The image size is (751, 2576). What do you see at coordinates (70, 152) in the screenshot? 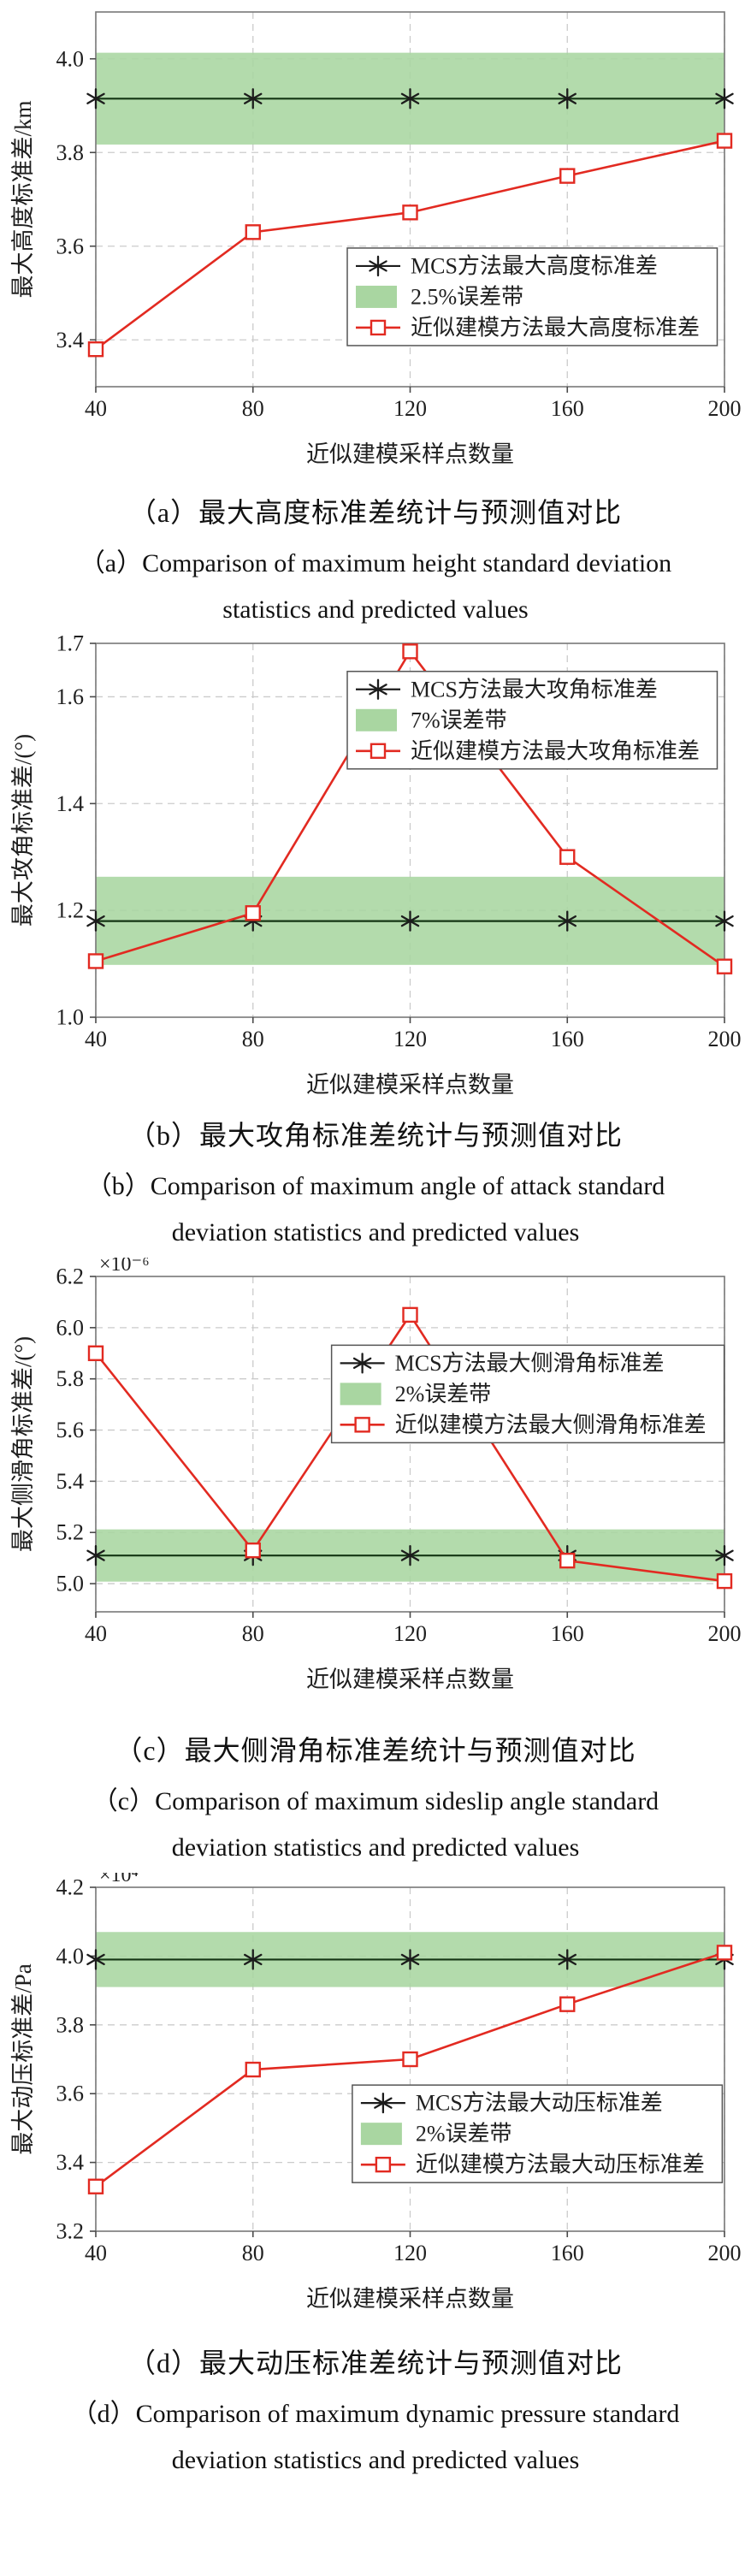
I see `svg-text: 3.8` at bounding box center [70, 152].